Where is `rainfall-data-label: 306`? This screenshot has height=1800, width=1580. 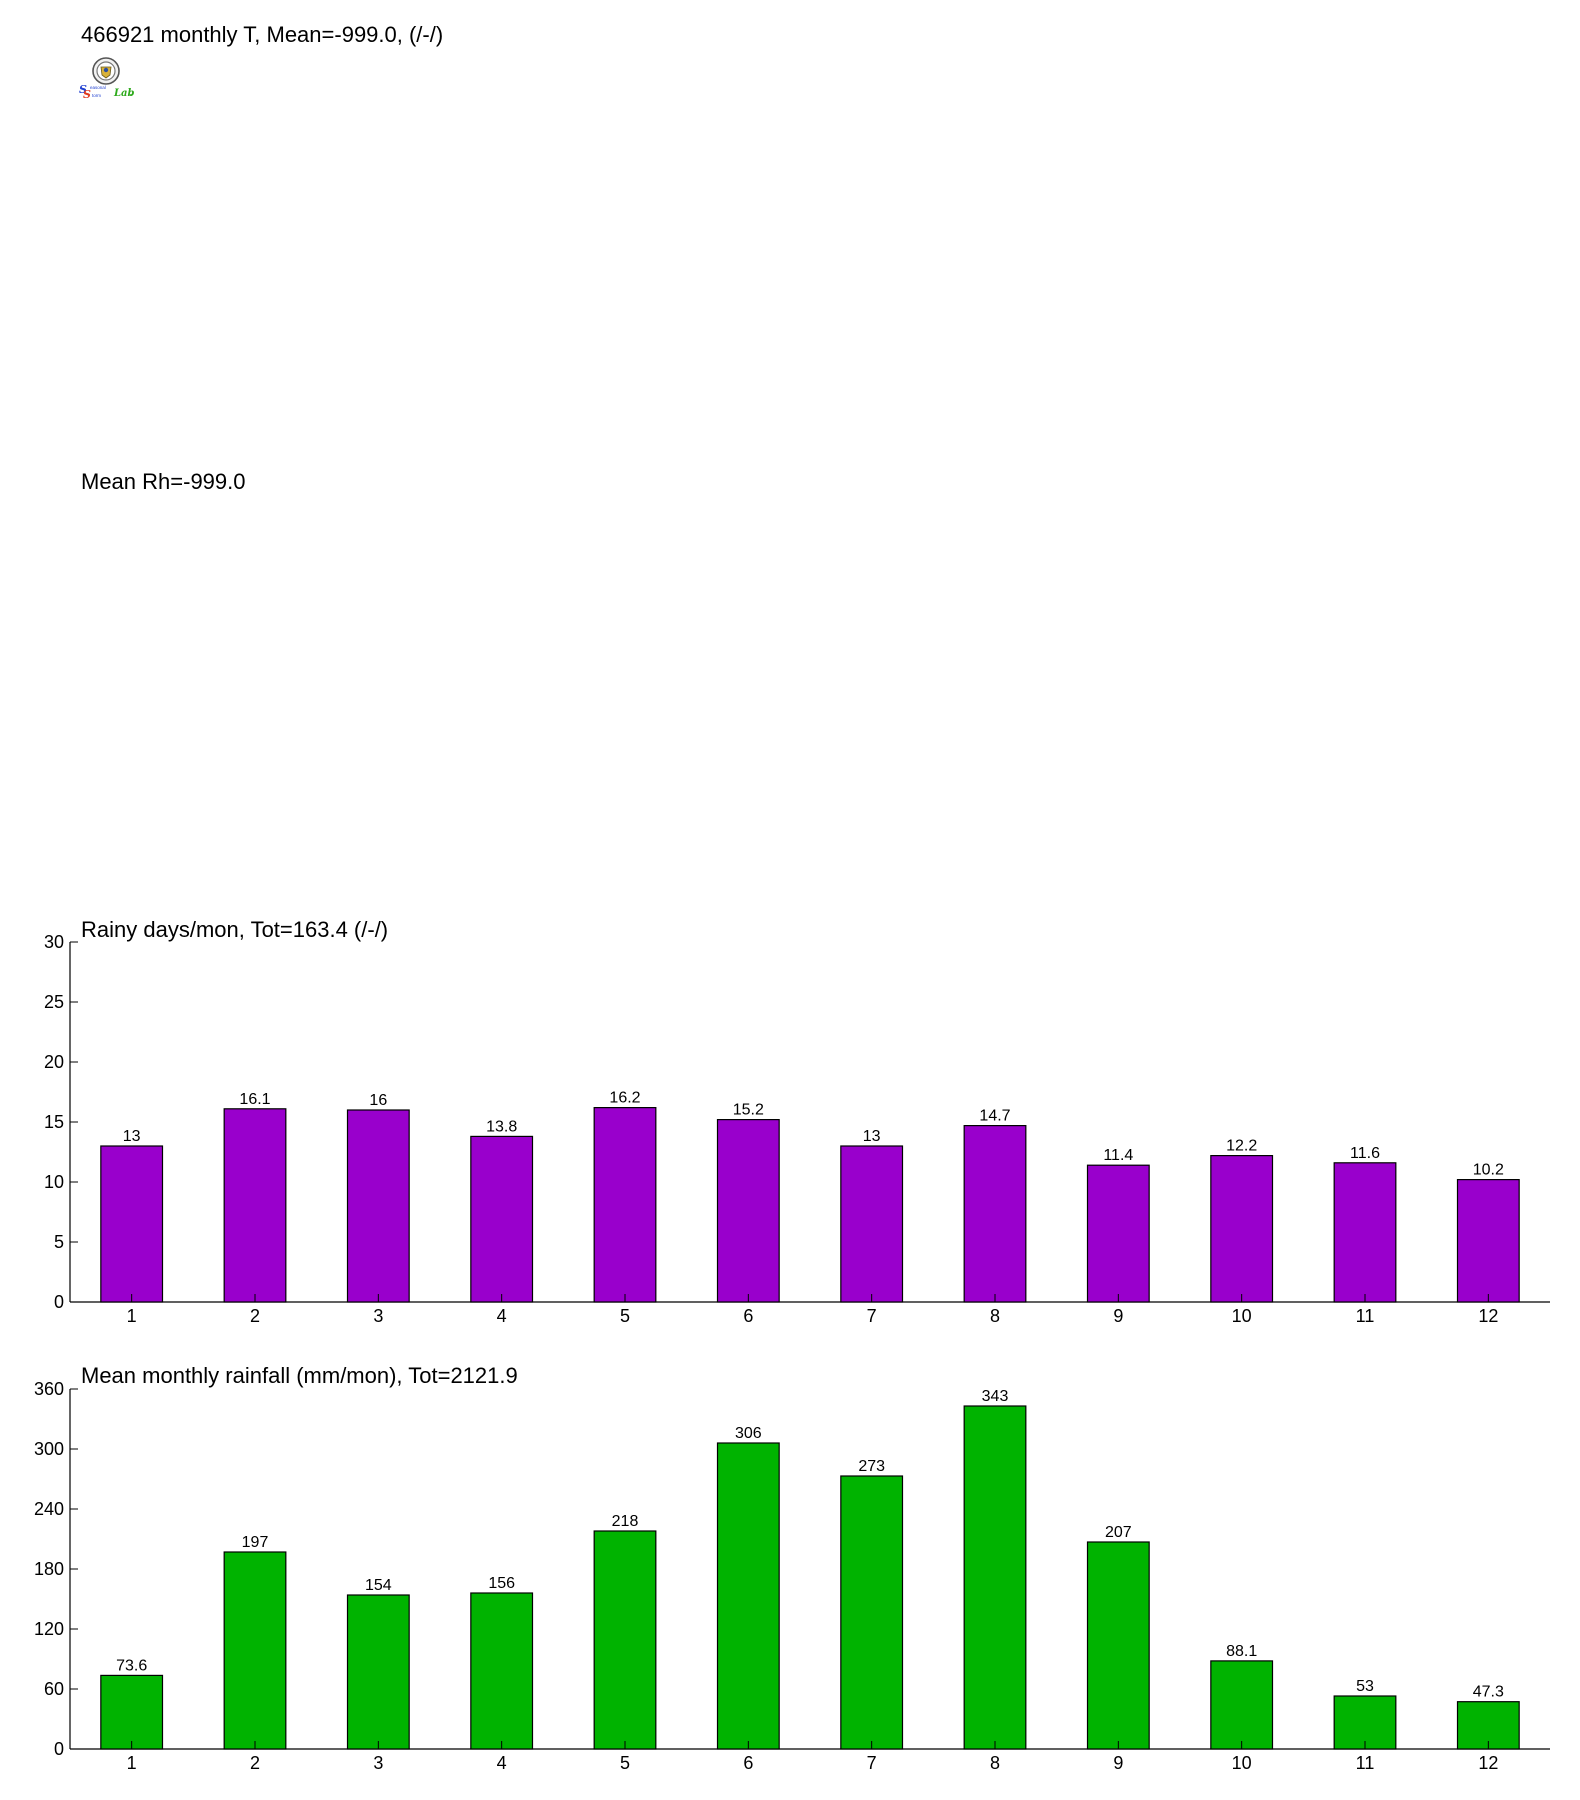 rainfall-data-label: 306 is located at coordinates (748, 1433).